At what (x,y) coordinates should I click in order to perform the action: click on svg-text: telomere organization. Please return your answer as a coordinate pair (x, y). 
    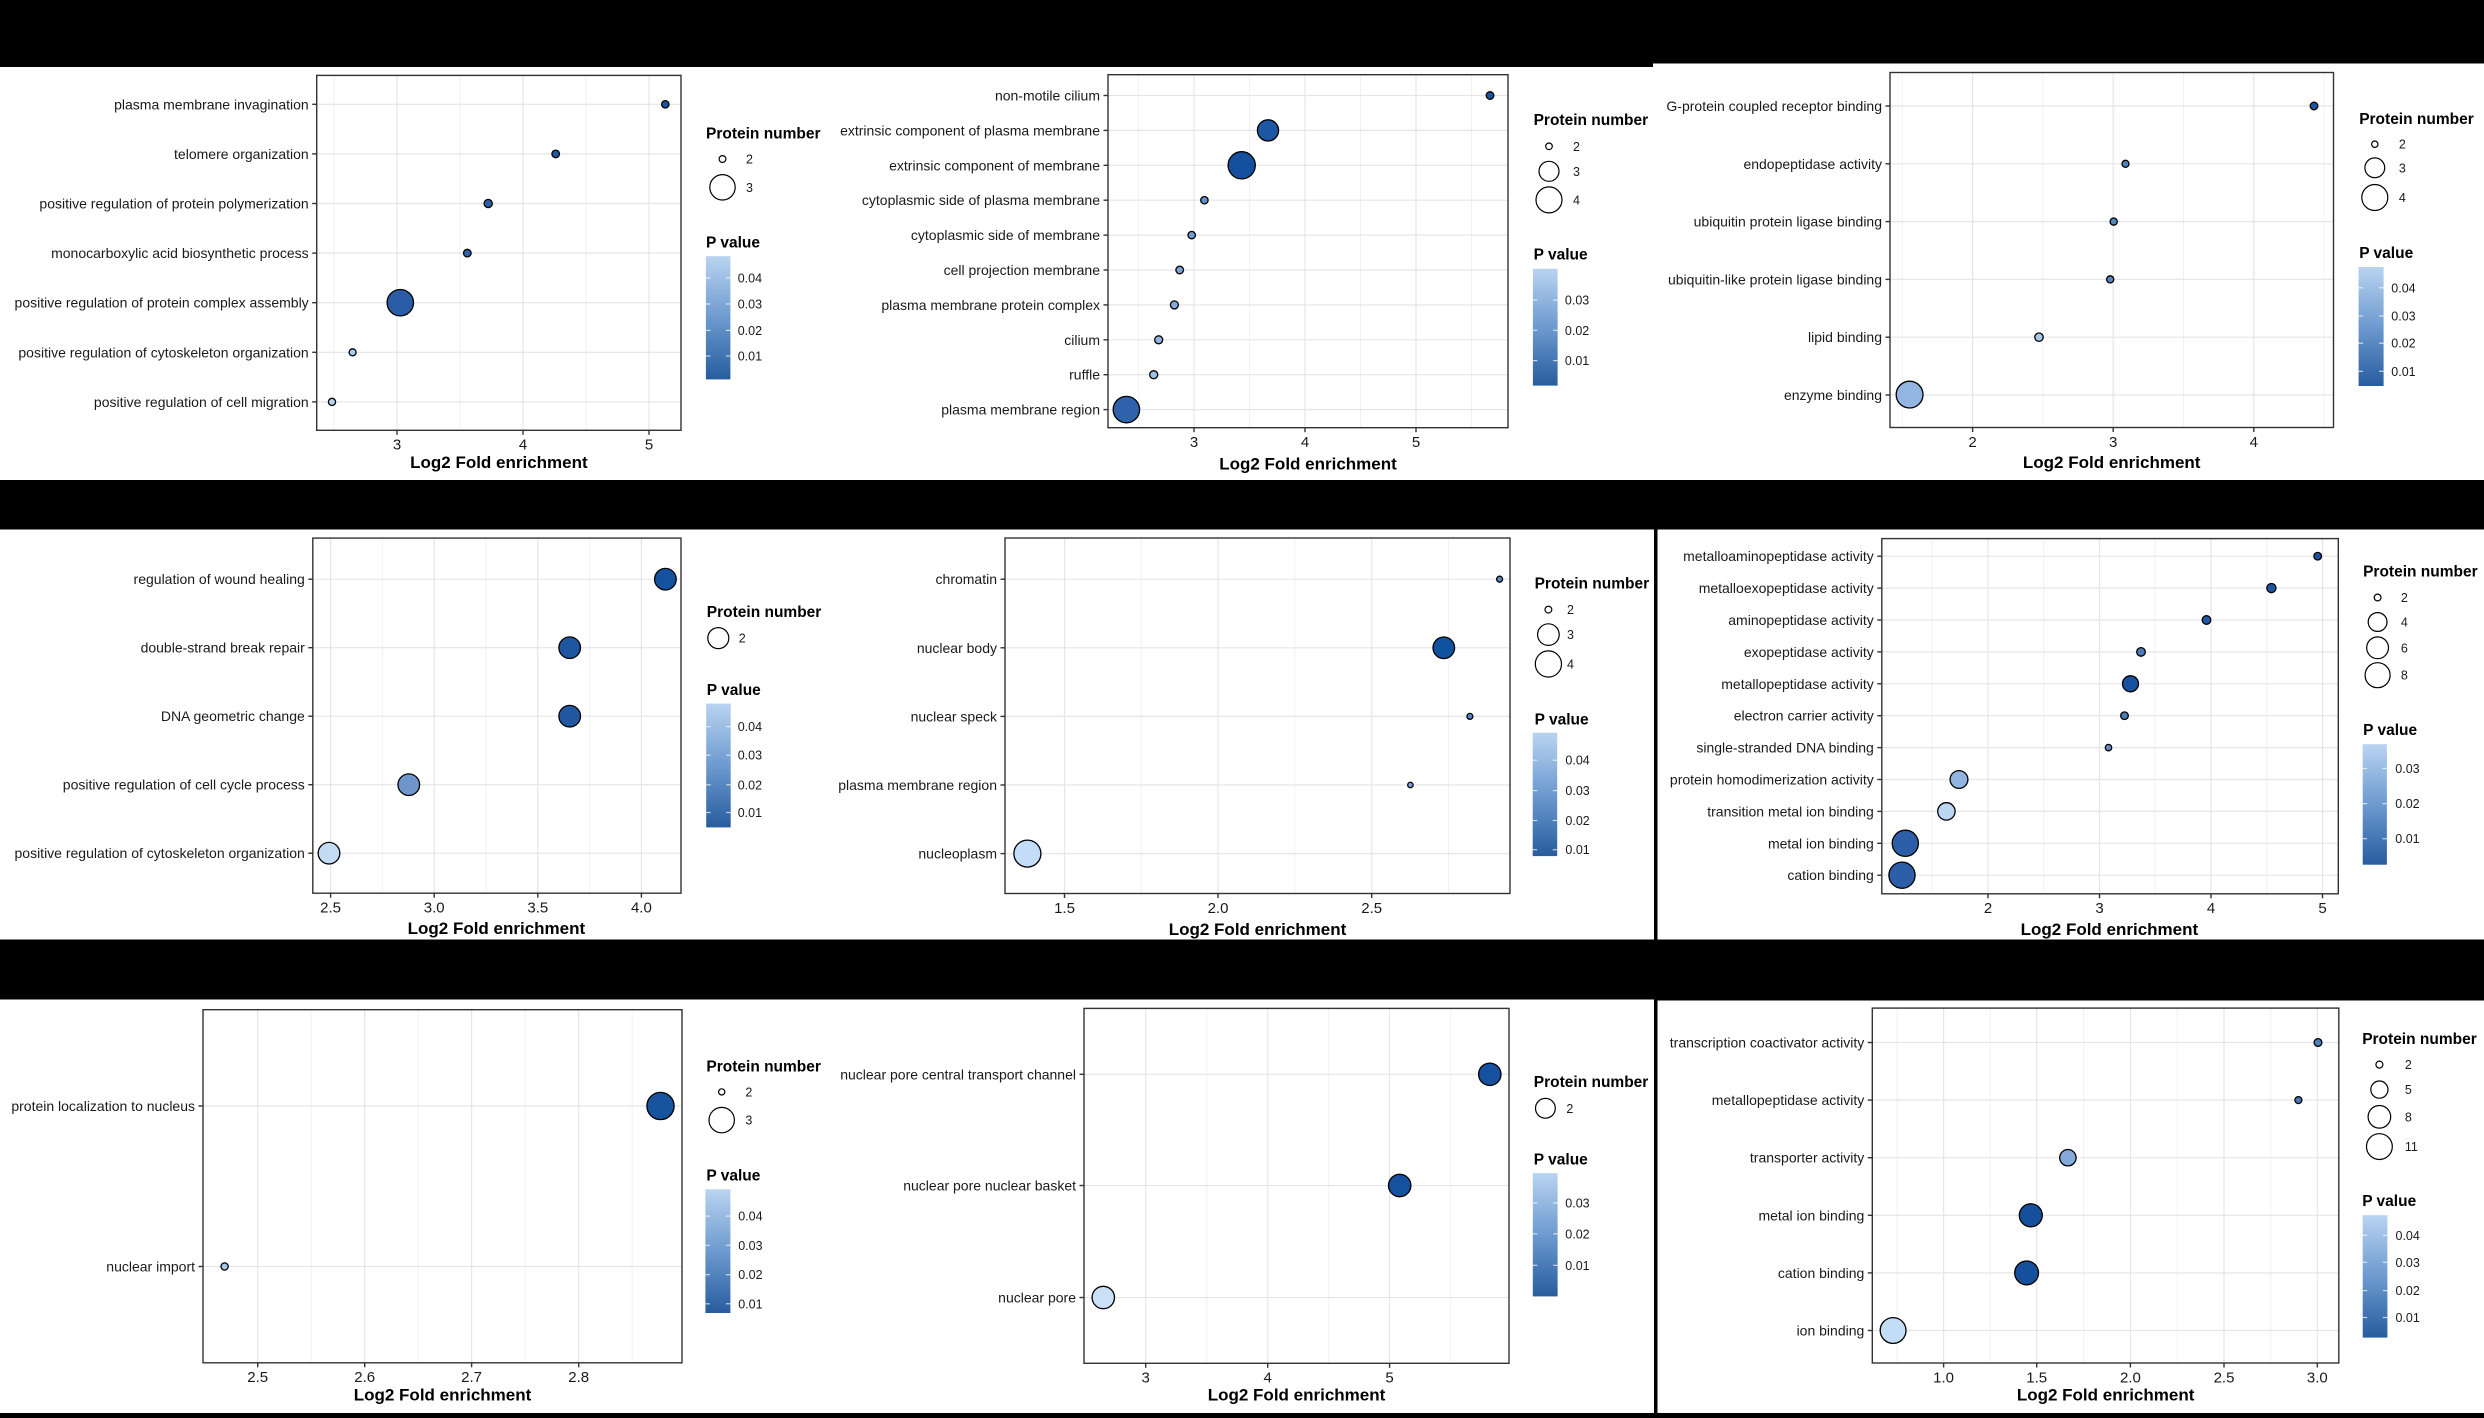
    Looking at the image, I should click on (241, 154).